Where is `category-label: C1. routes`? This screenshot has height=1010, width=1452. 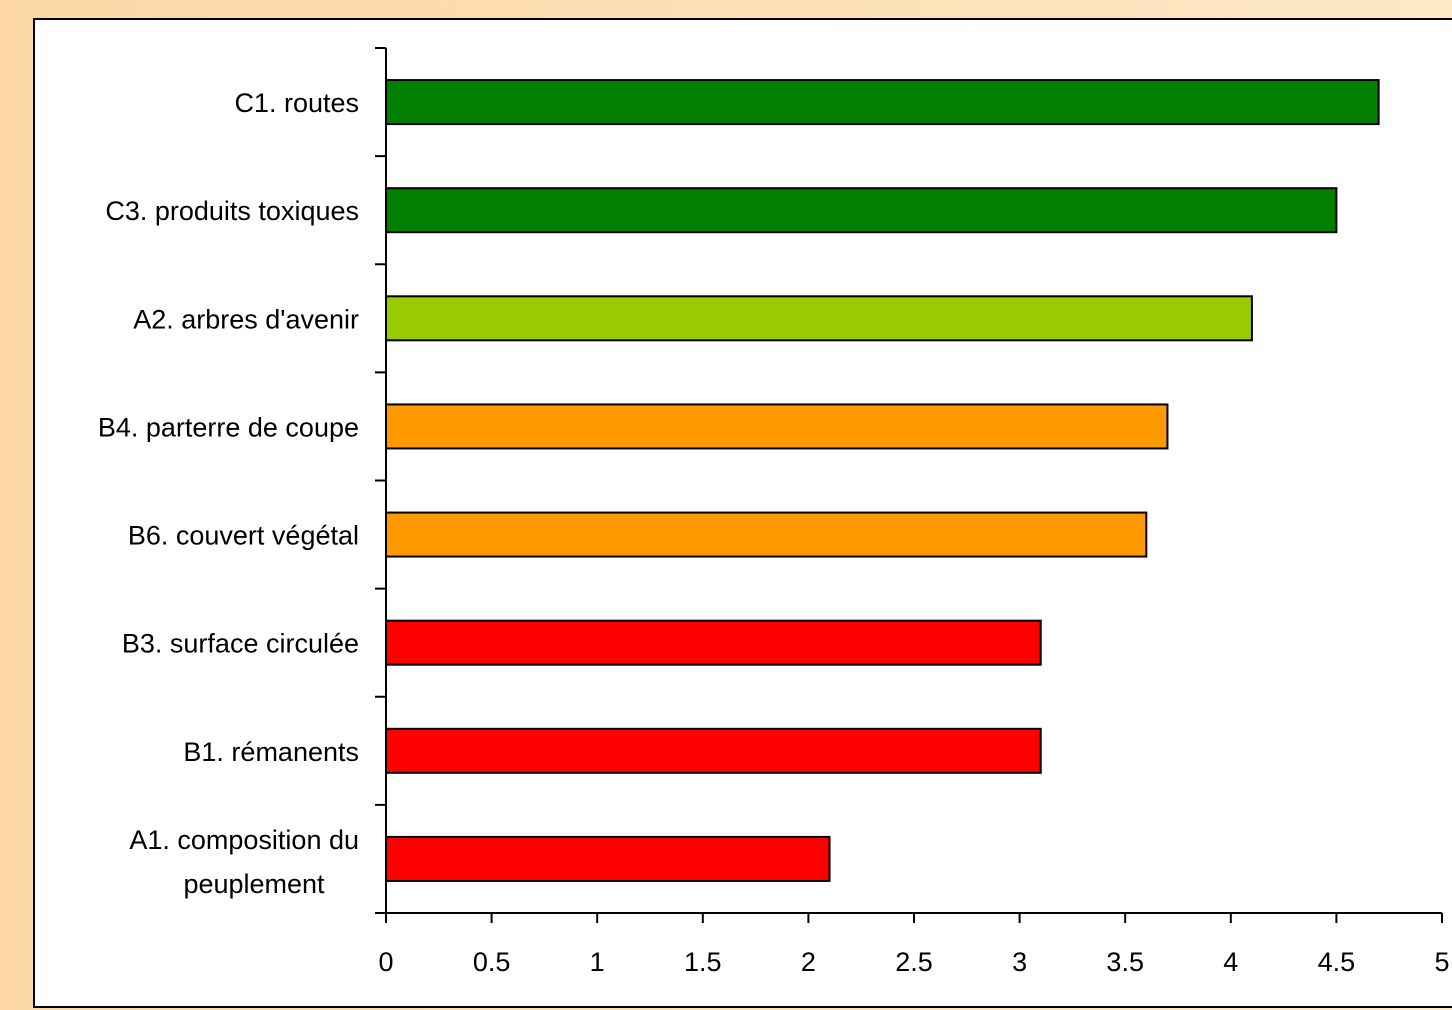 category-label: C1. routes is located at coordinates (296, 103).